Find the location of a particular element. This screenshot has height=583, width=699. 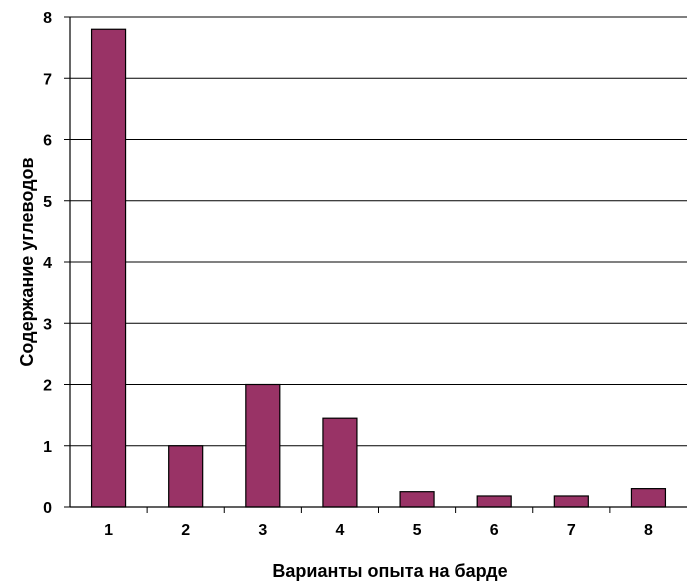

y-tick-label: 6 is located at coordinates (47, 141).